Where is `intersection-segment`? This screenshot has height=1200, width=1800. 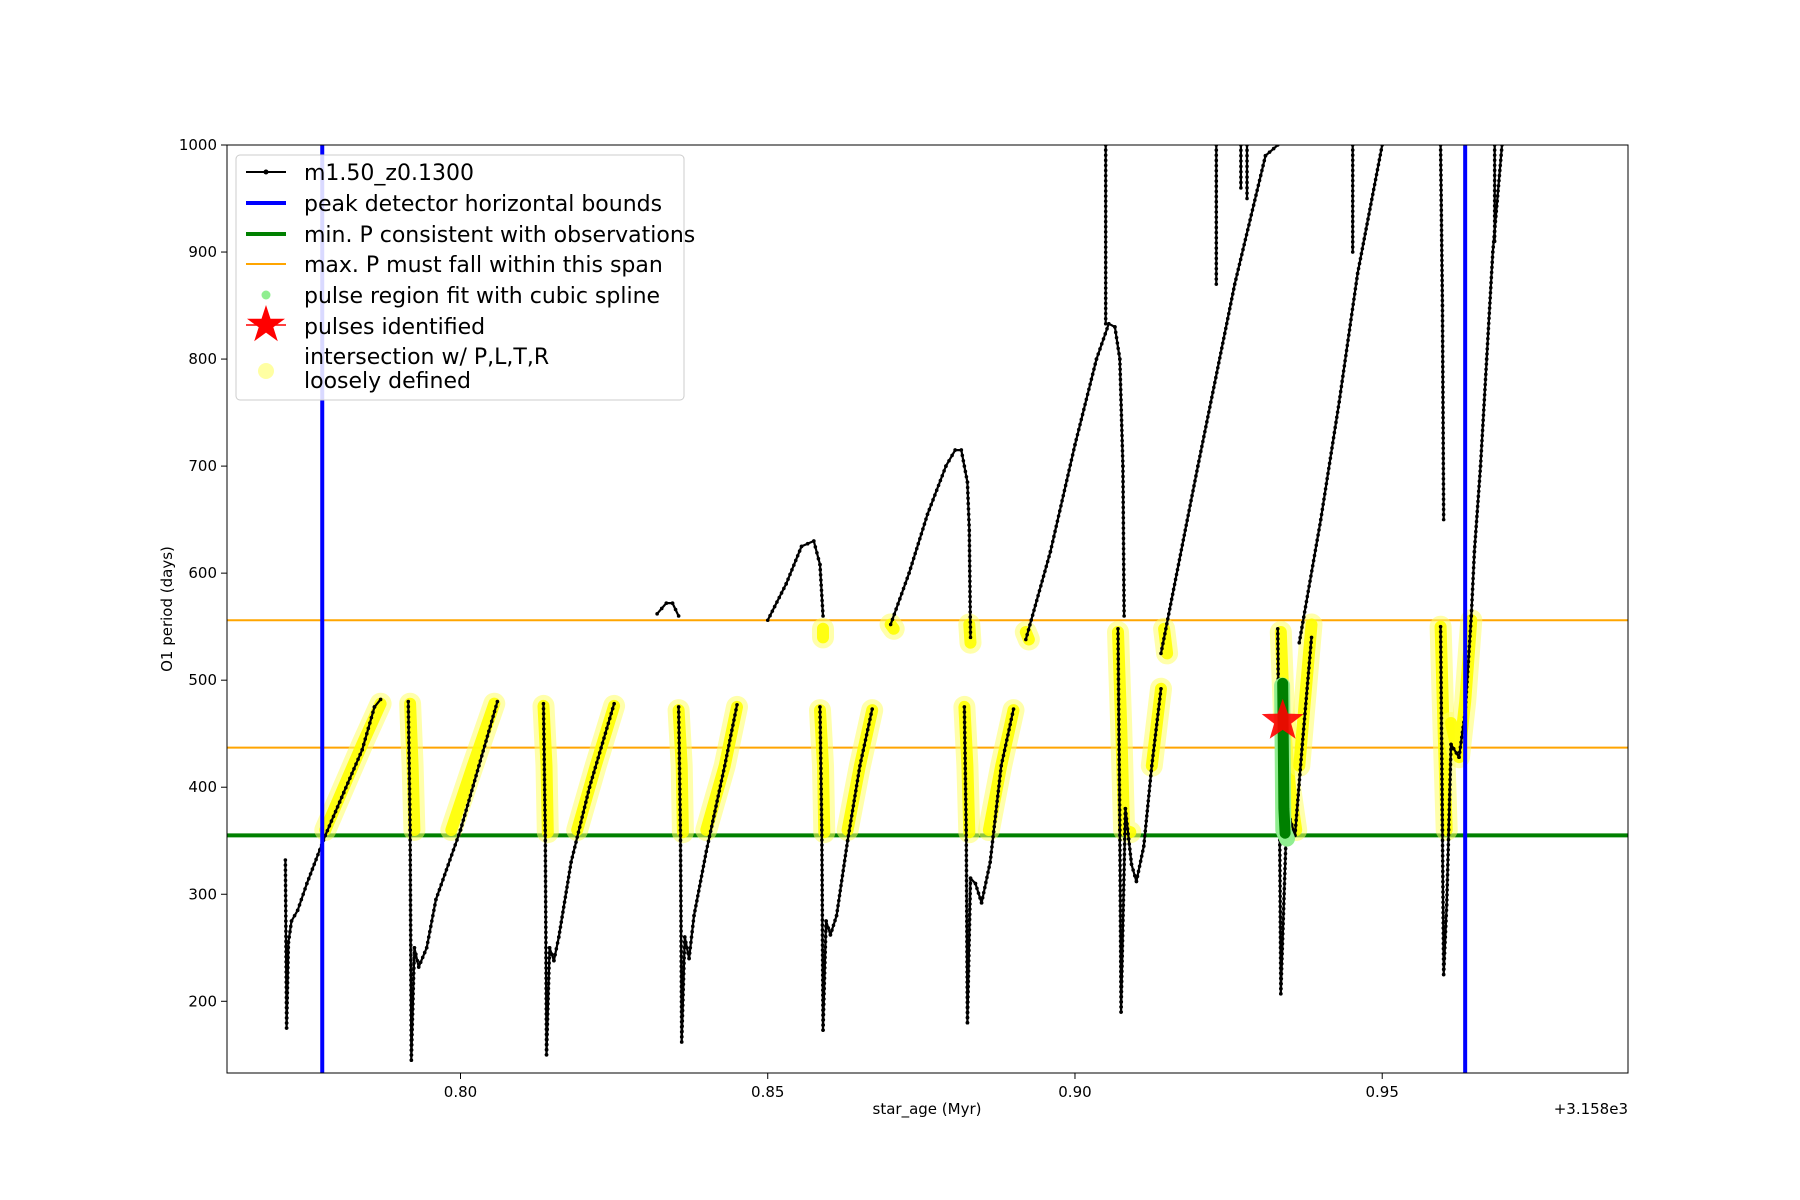
intersection-segment is located at coordinates (473, 766).